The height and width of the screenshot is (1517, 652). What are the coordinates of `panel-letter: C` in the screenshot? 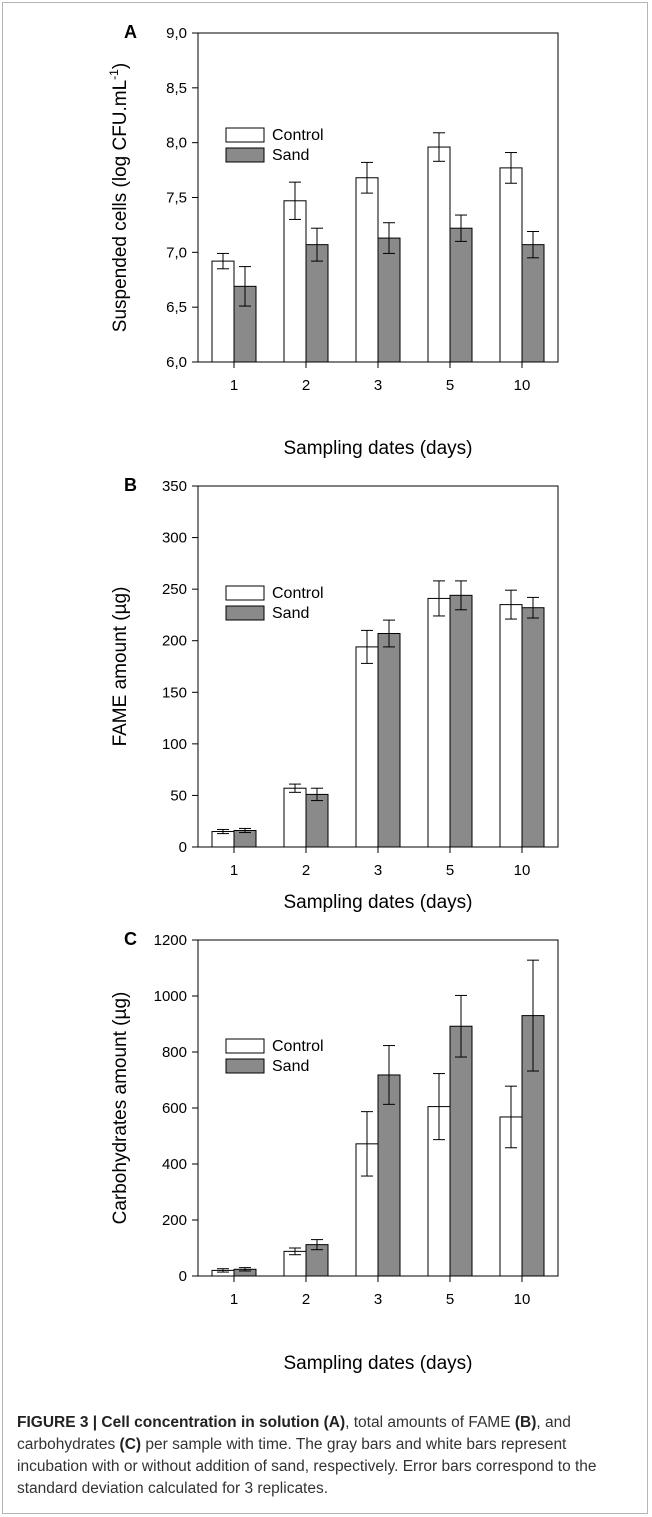 It's located at (130, 939).